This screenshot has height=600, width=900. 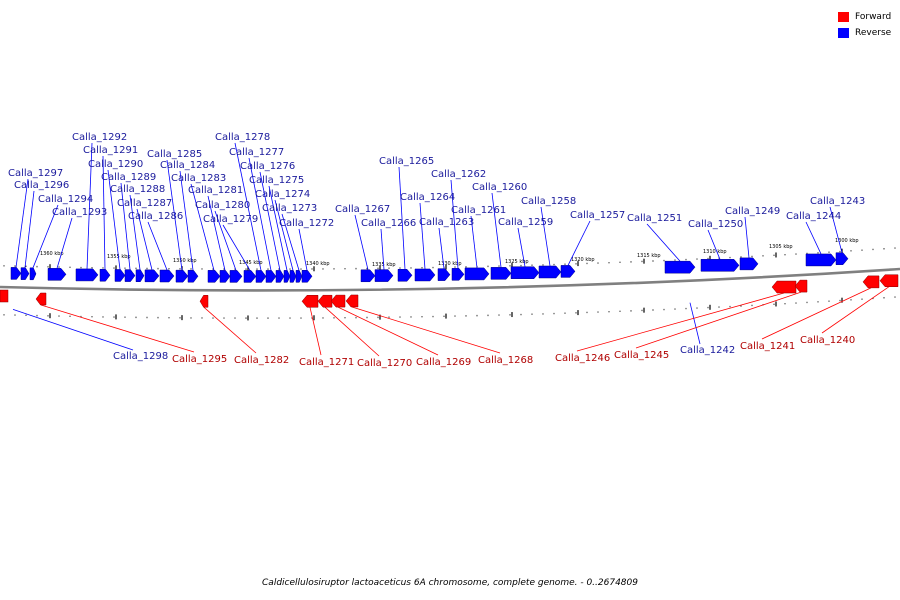 I want to click on legend-forward-label: Forward, so click(x=873, y=17).